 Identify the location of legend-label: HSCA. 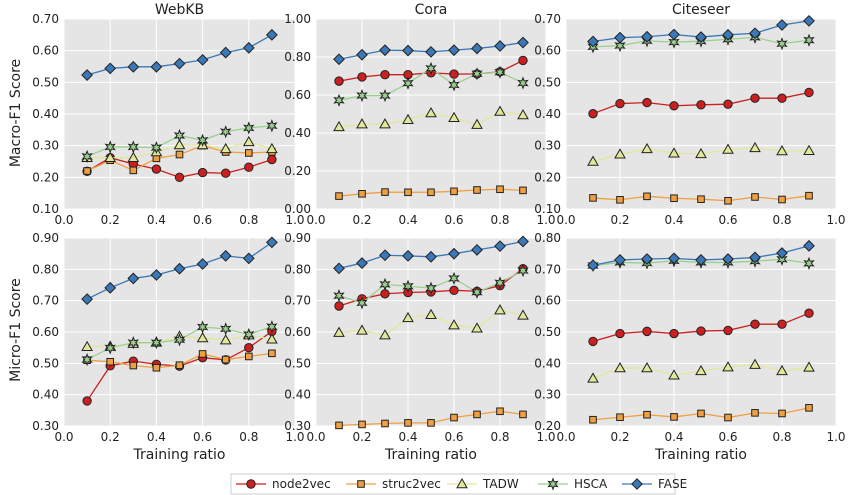
(591, 484).